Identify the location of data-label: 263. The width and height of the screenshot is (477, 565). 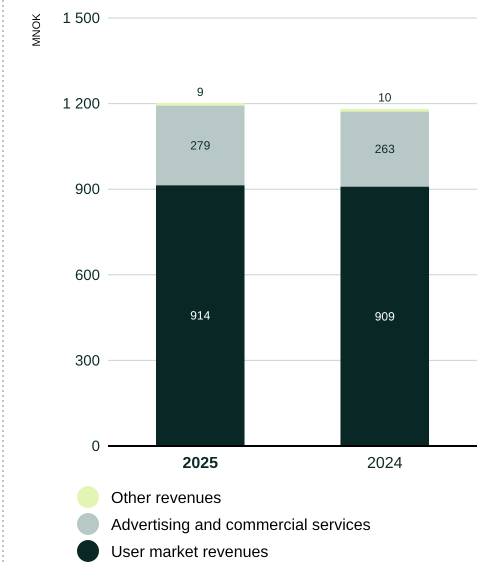
(385, 149).